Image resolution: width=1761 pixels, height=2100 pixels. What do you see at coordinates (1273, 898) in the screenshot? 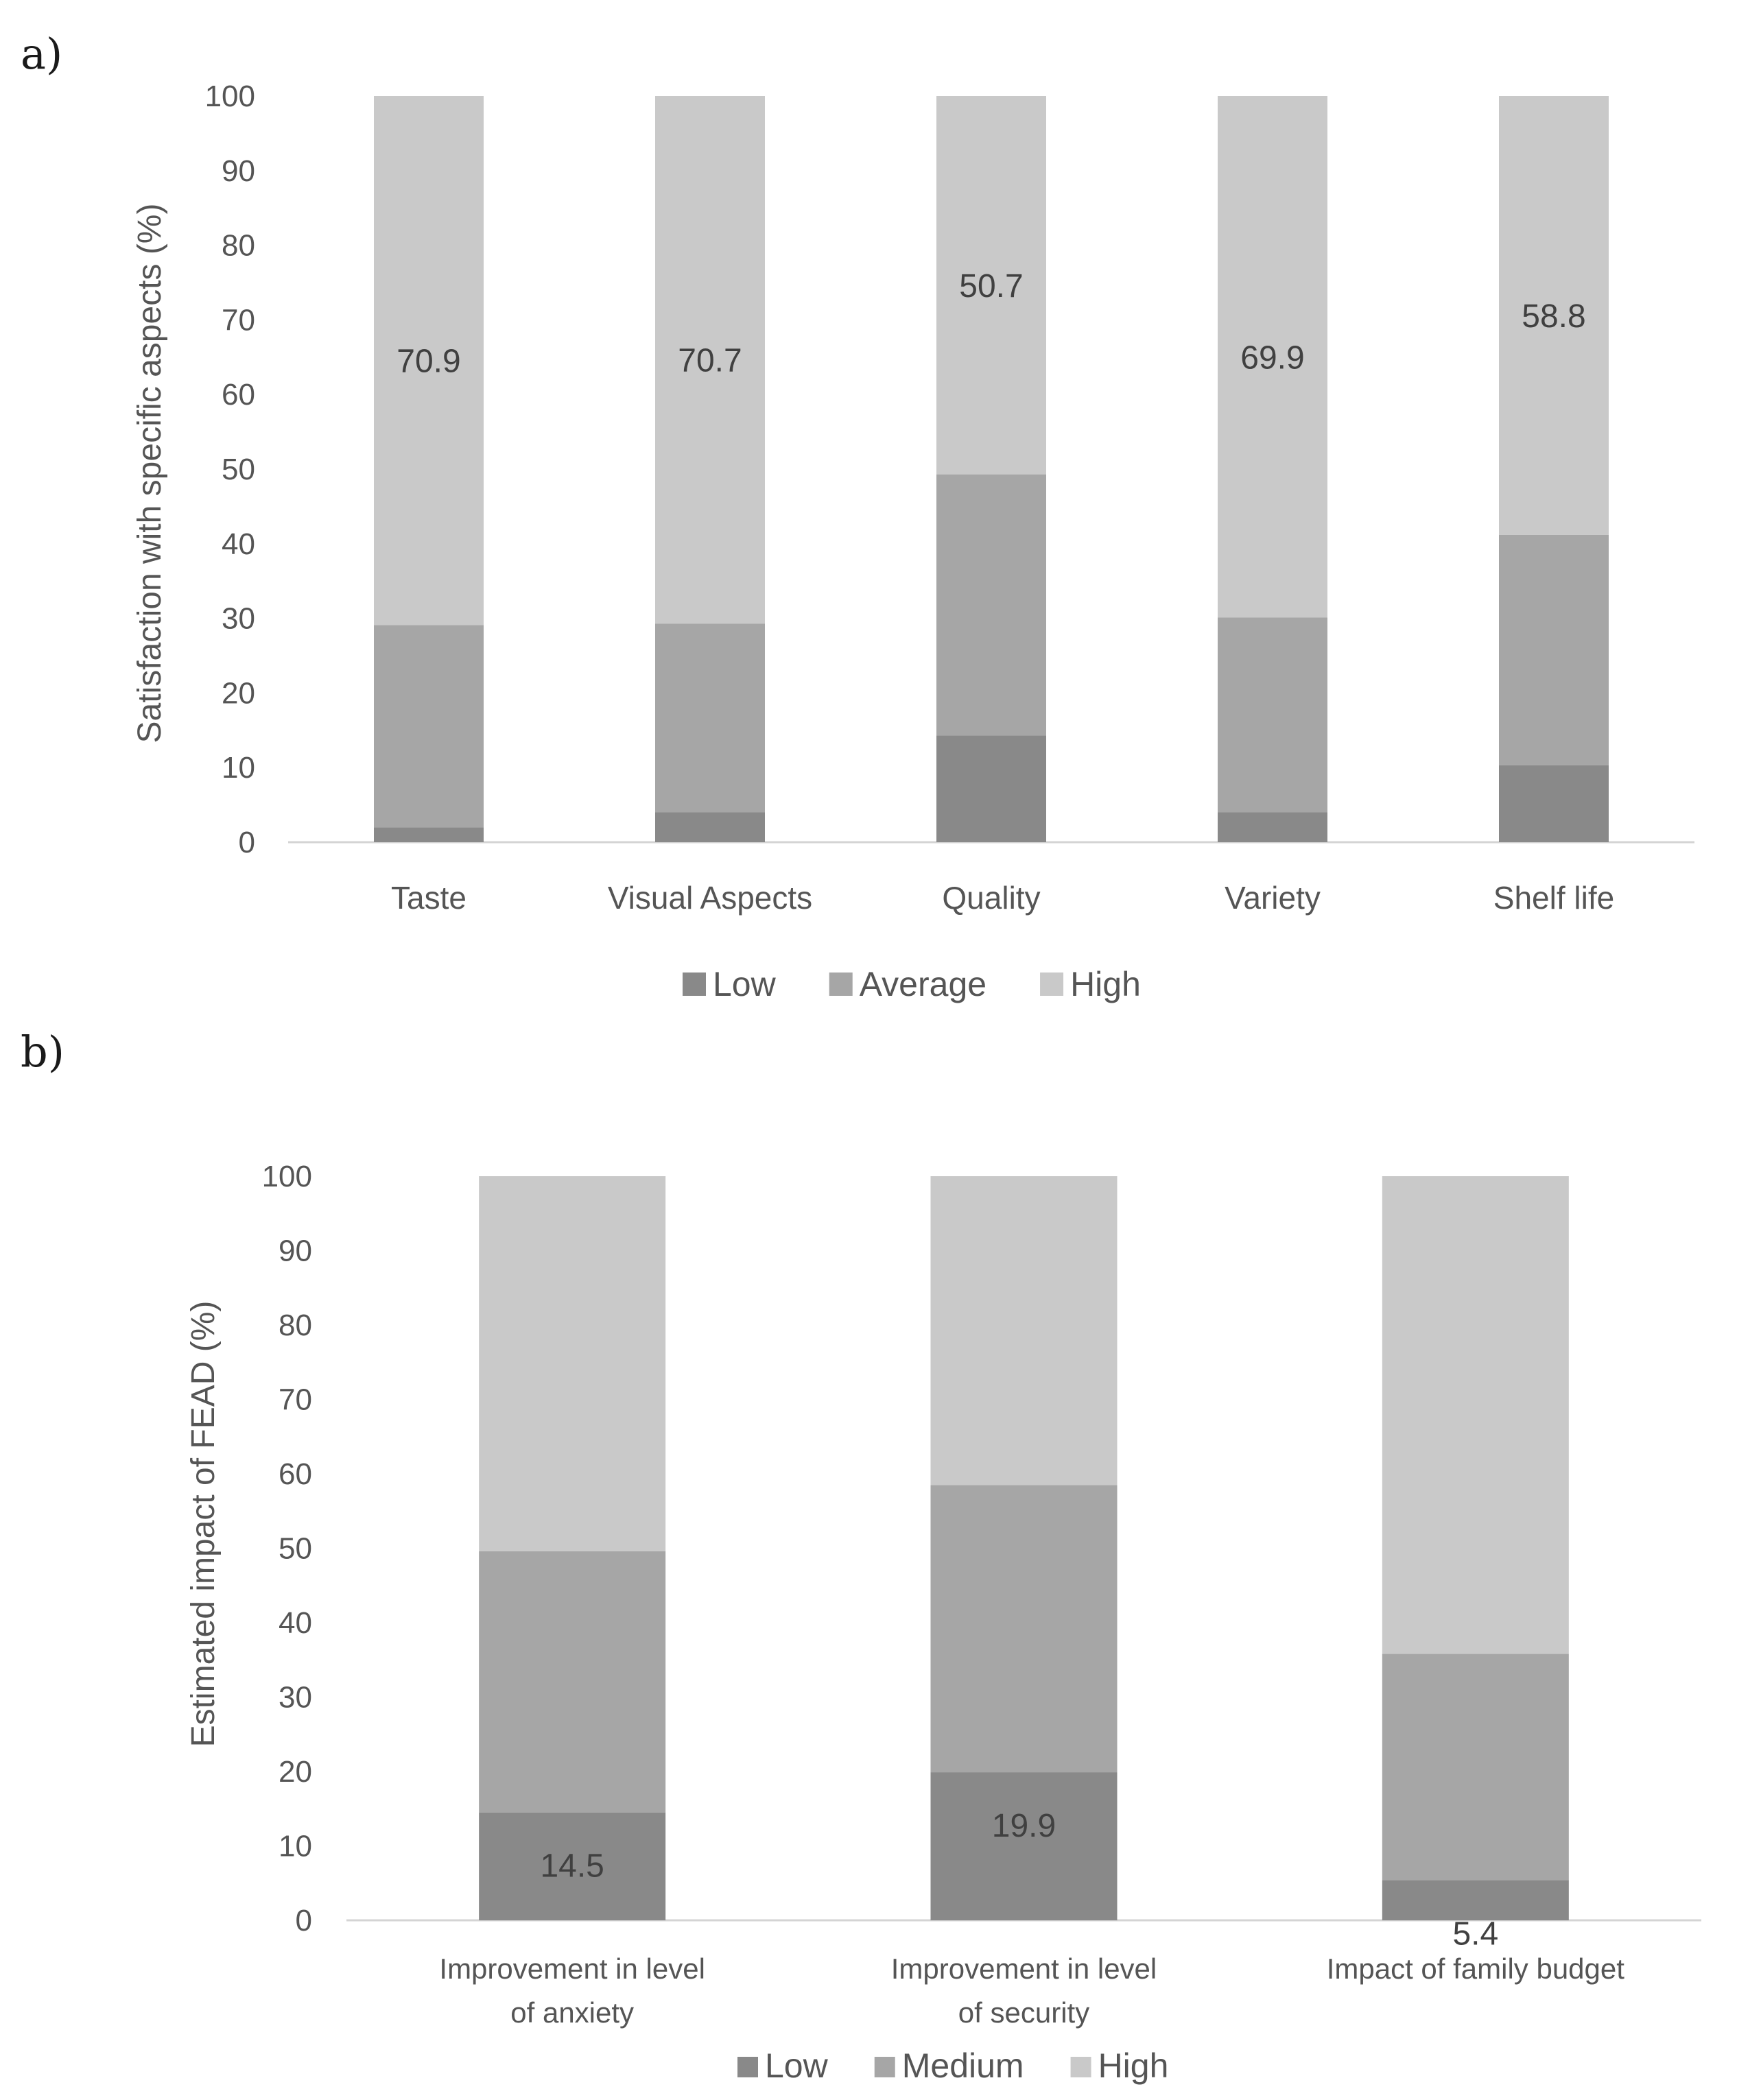
I see `x-category-label: Variety` at bounding box center [1273, 898].